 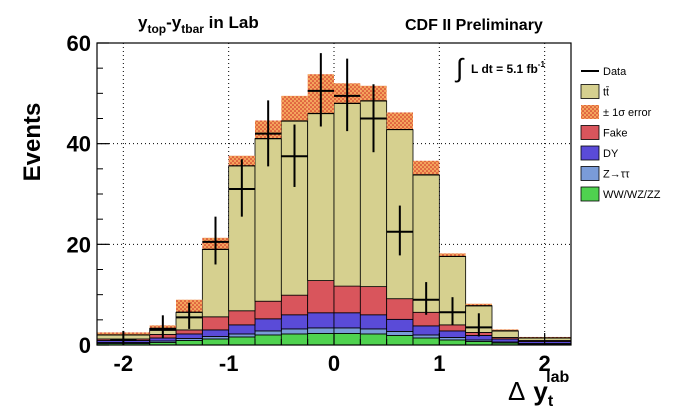 What do you see at coordinates (79, 144) in the screenshot?
I see `y-tick-label-2: 40` at bounding box center [79, 144].